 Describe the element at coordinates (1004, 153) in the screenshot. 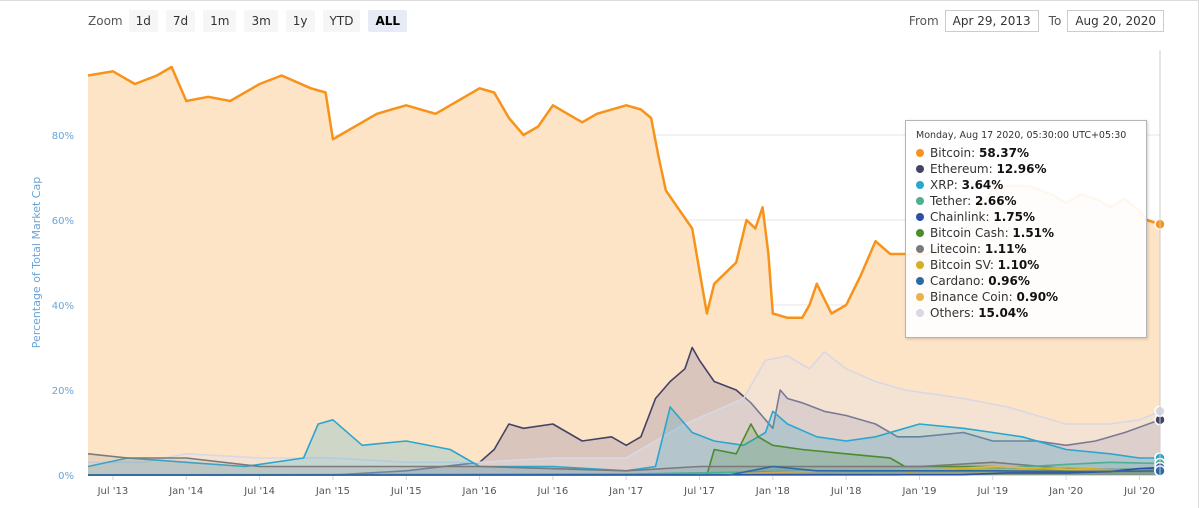

I see `tooltip-series-value: 58.37%` at that location.